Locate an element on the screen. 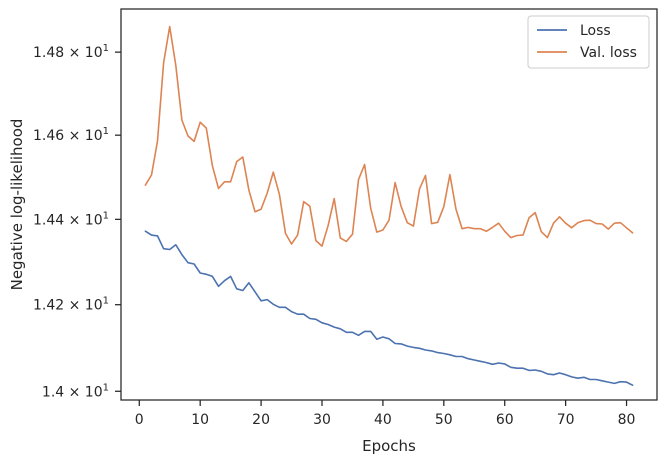 The width and height of the screenshot is (667, 463). x-tick-label: 30 is located at coordinates (322, 420).